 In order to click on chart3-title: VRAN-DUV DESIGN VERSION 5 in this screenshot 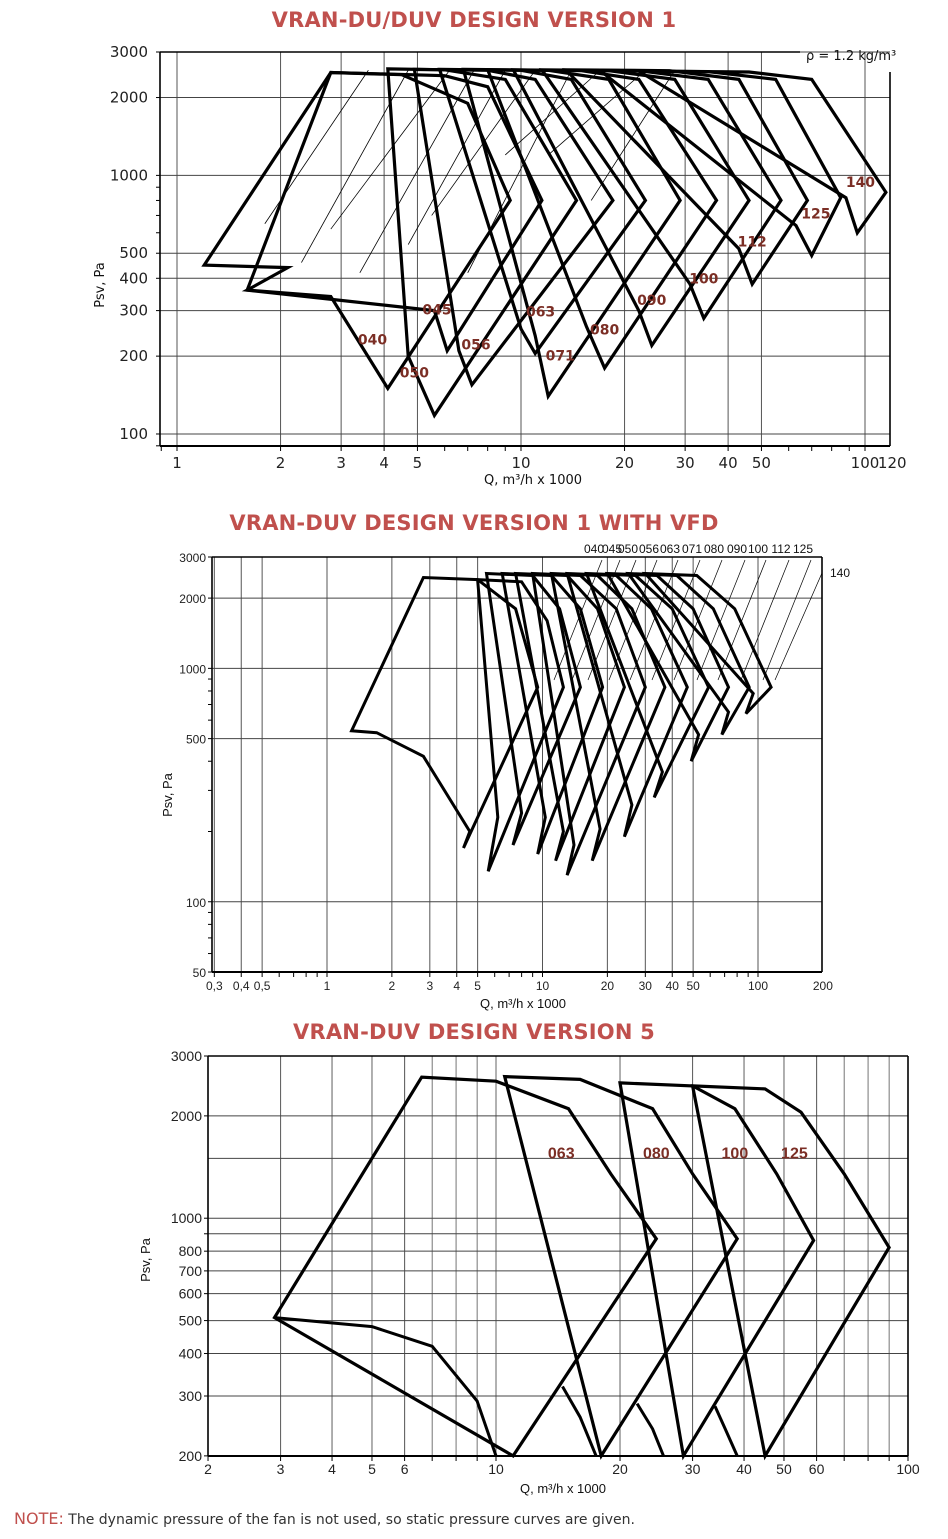, I will do `click(474, 1032)`.